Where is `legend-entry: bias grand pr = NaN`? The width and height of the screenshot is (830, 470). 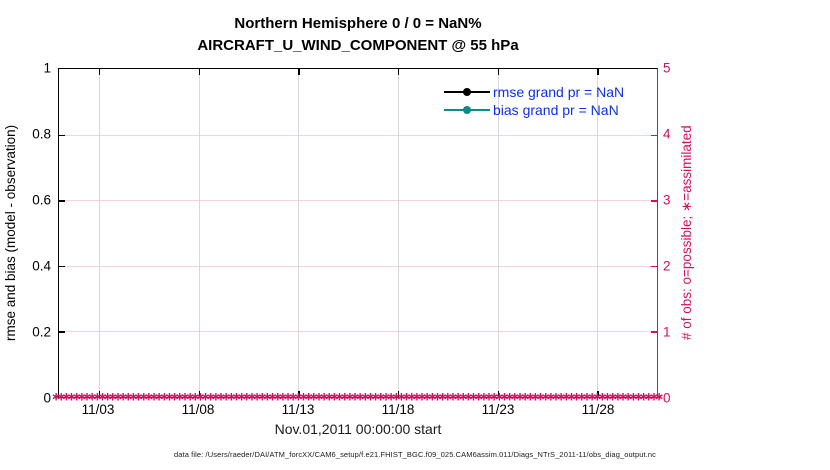 legend-entry: bias grand pr = NaN is located at coordinates (534, 110).